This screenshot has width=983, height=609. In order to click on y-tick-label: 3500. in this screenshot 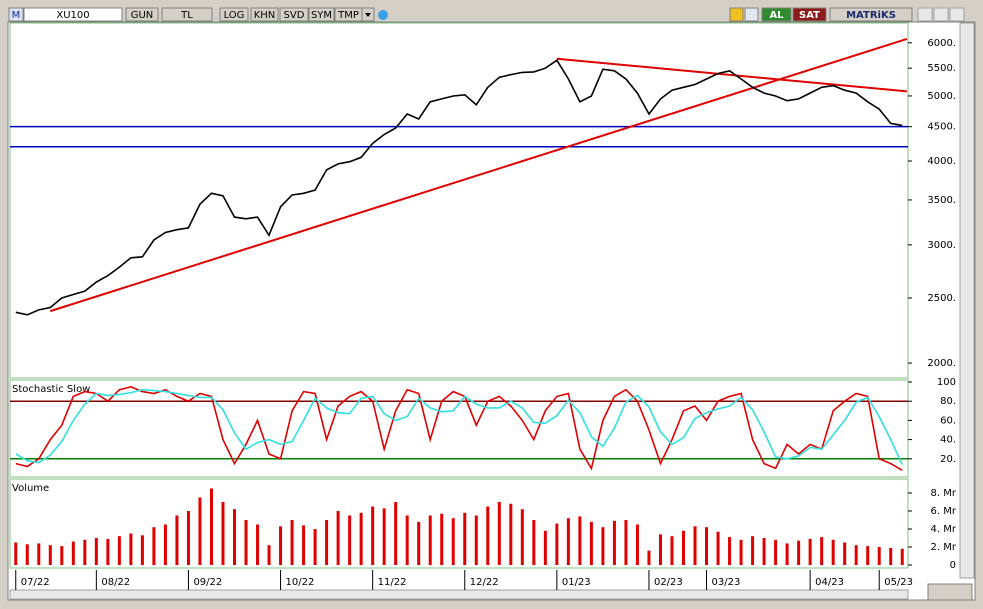, I will do `click(941, 200)`.